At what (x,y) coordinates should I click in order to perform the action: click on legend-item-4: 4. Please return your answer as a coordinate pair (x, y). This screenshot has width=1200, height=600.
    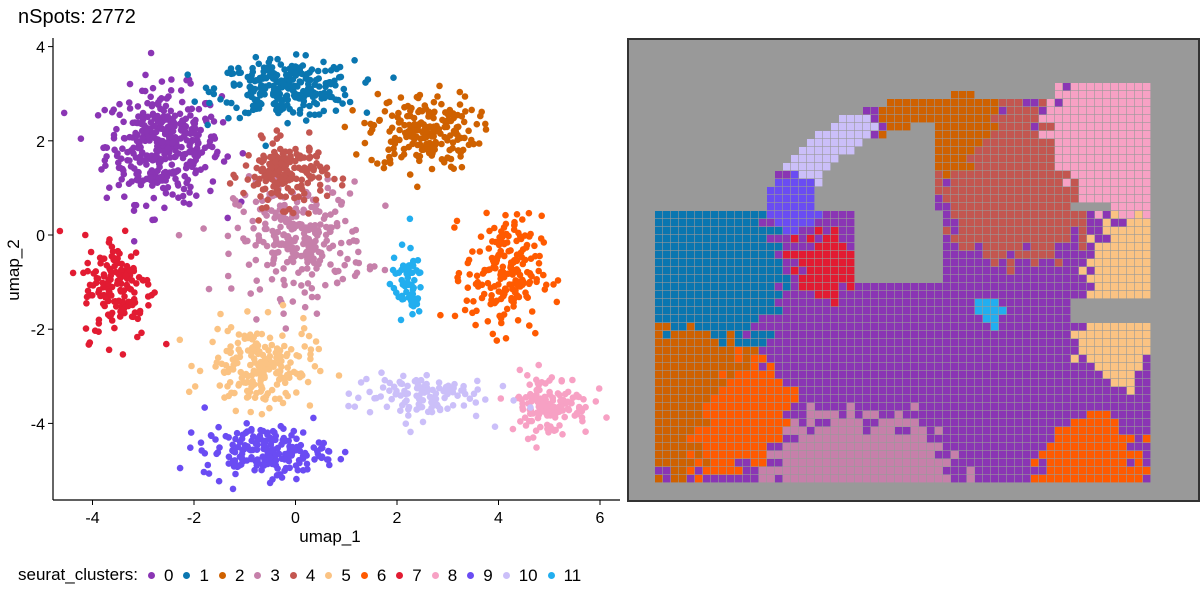
    Looking at the image, I should click on (302, 576).